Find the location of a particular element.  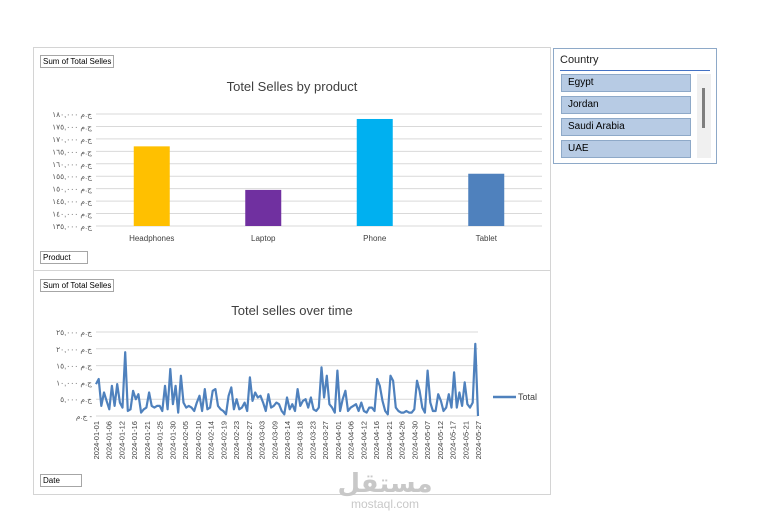

line-y-tick-label: ج.م ٢٠,٠٠٠ is located at coordinates (74, 349).